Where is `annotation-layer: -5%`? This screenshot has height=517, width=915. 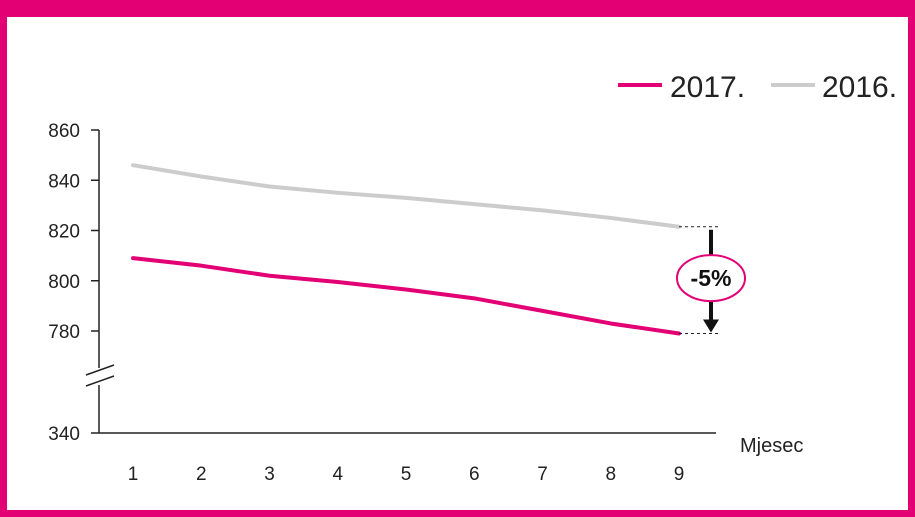
annotation-layer: -5% is located at coordinates (711, 280).